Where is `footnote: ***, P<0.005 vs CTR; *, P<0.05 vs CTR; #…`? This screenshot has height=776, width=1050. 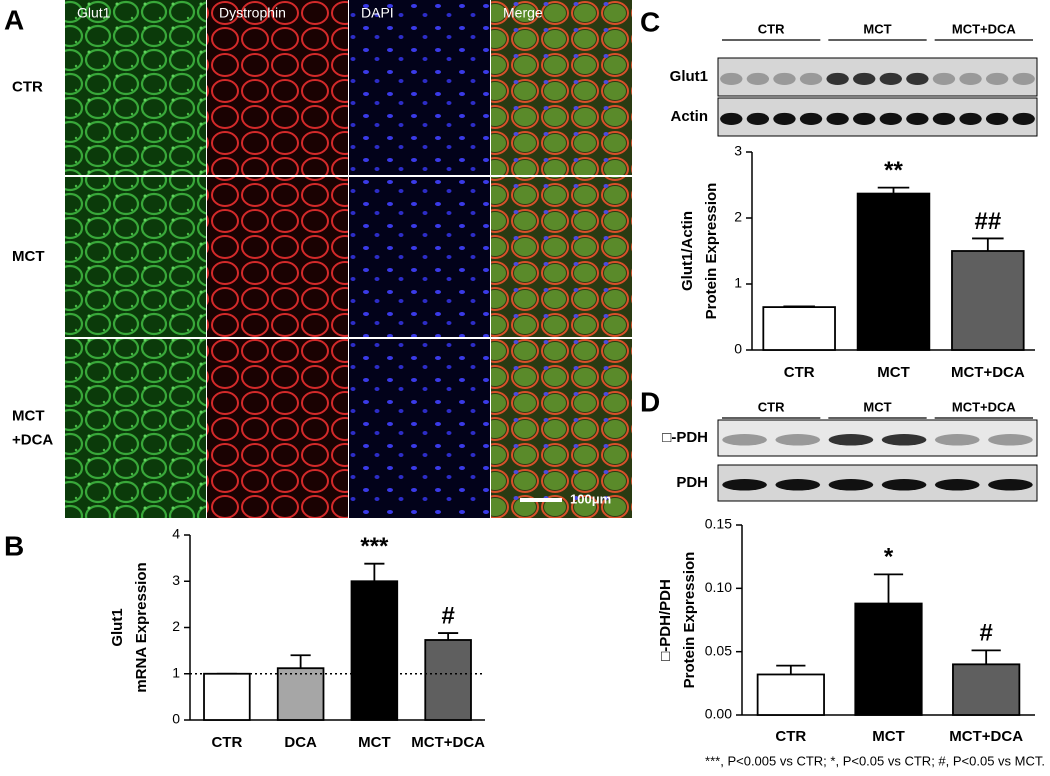 footnote: ***, P<0.005 vs CTR; *, P<0.05 vs CTR; #… is located at coordinates (875, 760).